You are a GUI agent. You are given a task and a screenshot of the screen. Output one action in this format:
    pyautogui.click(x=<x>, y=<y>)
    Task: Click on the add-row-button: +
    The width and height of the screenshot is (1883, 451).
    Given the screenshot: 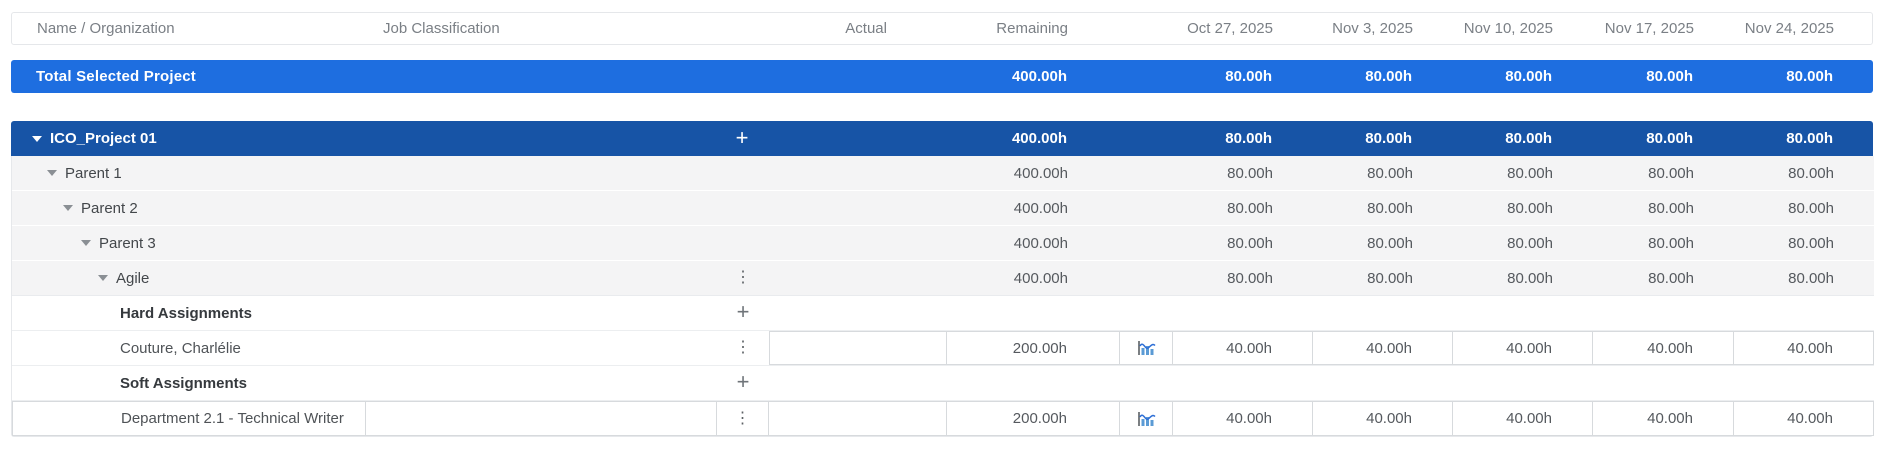 What is the action you would take?
    pyautogui.click(x=742, y=137)
    